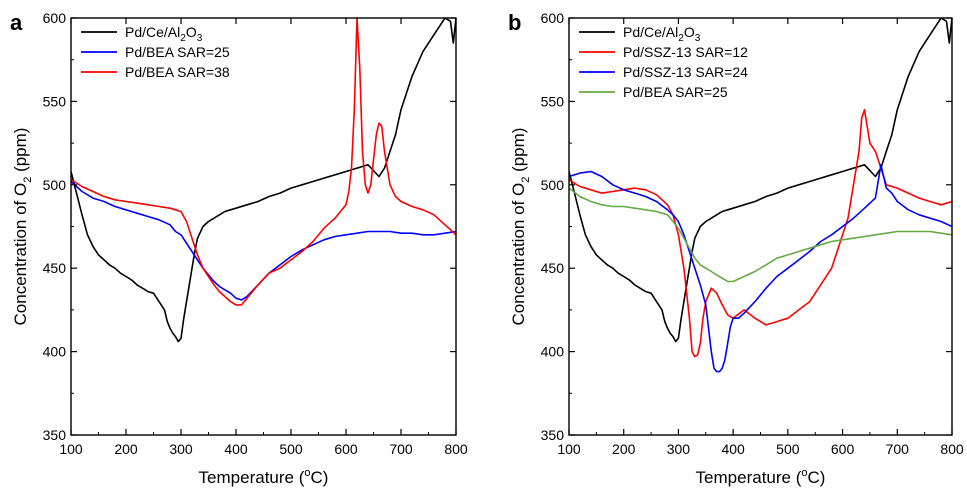  What do you see at coordinates (16, 22) in the screenshot?
I see `panel-letter: a` at bounding box center [16, 22].